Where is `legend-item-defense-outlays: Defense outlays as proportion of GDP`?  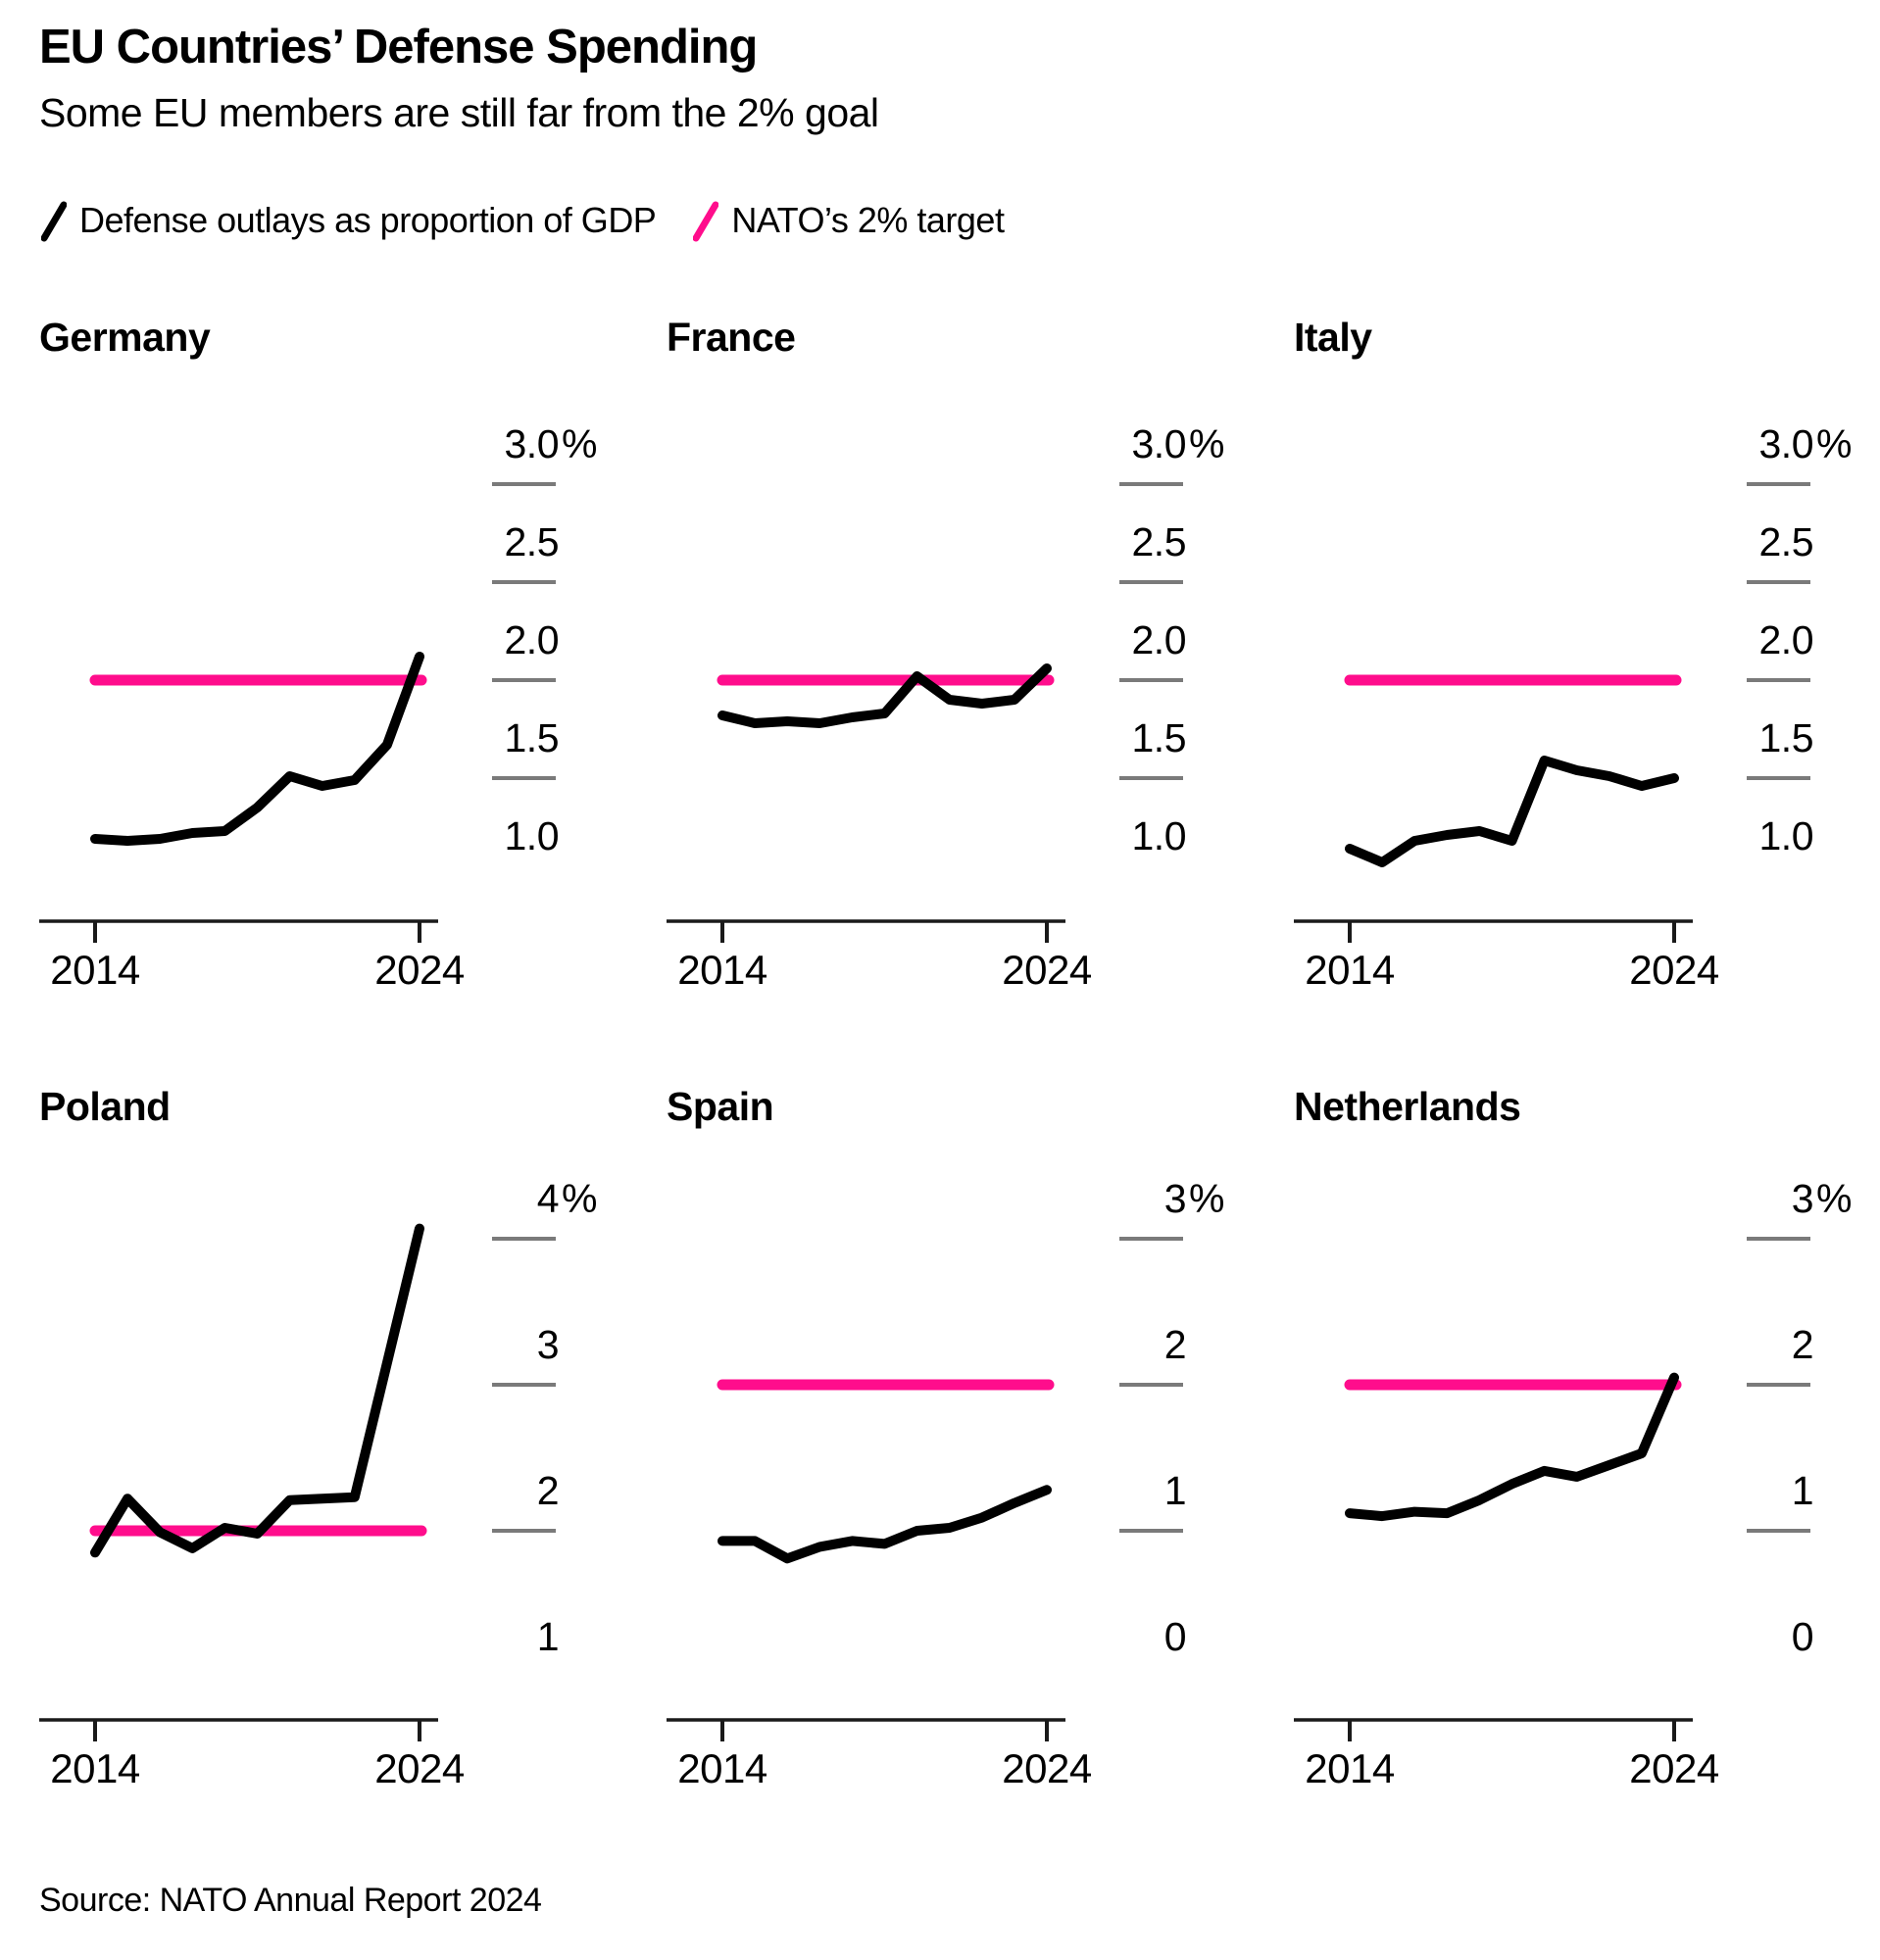 legend-item-defense-outlays: Defense outlays as proportion of GDP is located at coordinates (348, 220).